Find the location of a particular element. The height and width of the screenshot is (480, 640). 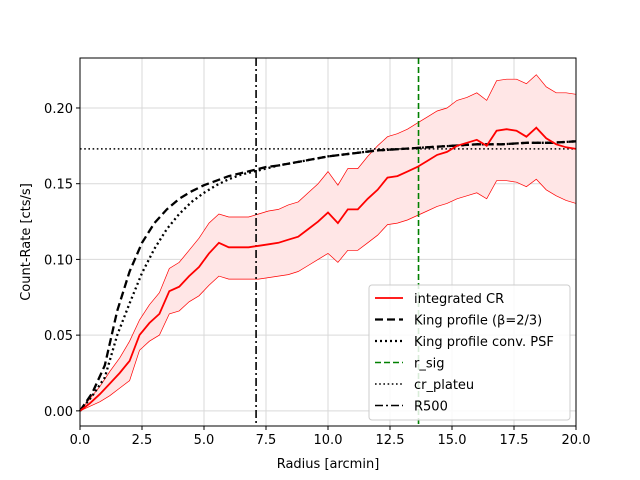

y-tick-label: 0.05 is located at coordinates (58, 336).